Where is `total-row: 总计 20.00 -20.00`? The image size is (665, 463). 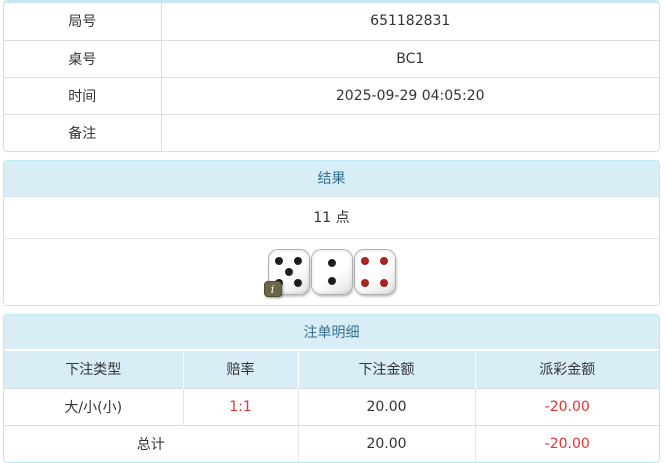
total-row: 总计 20.00 -20.00 is located at coordinates (331, 443).